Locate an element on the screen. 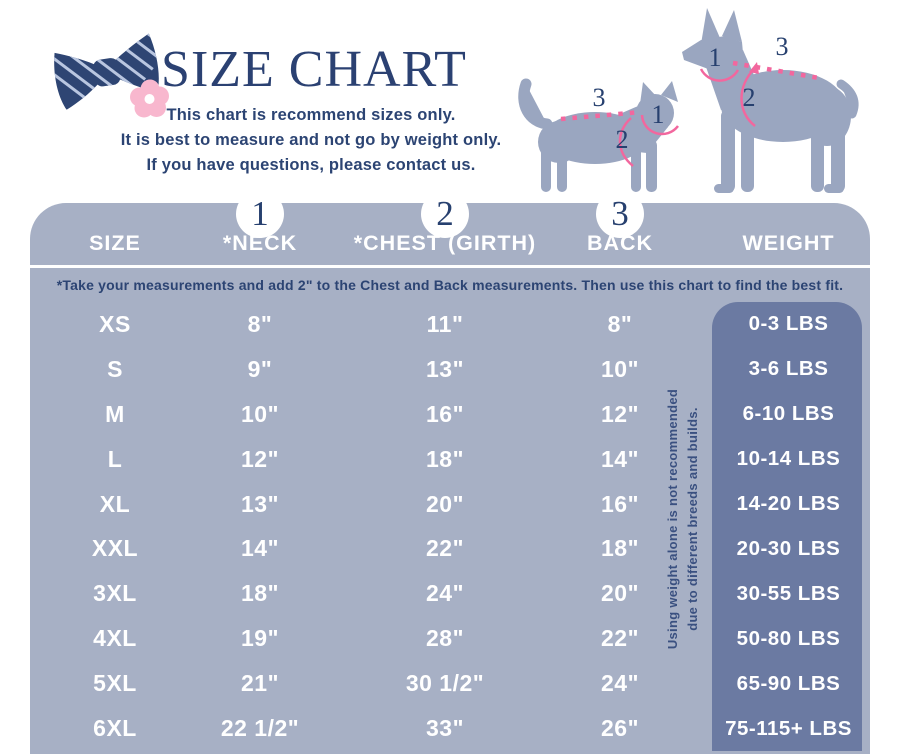 Image resolution: width=900 pixels, height=754 pixels. cat-neck-marker: 1 is located at coordinates (658, 114).